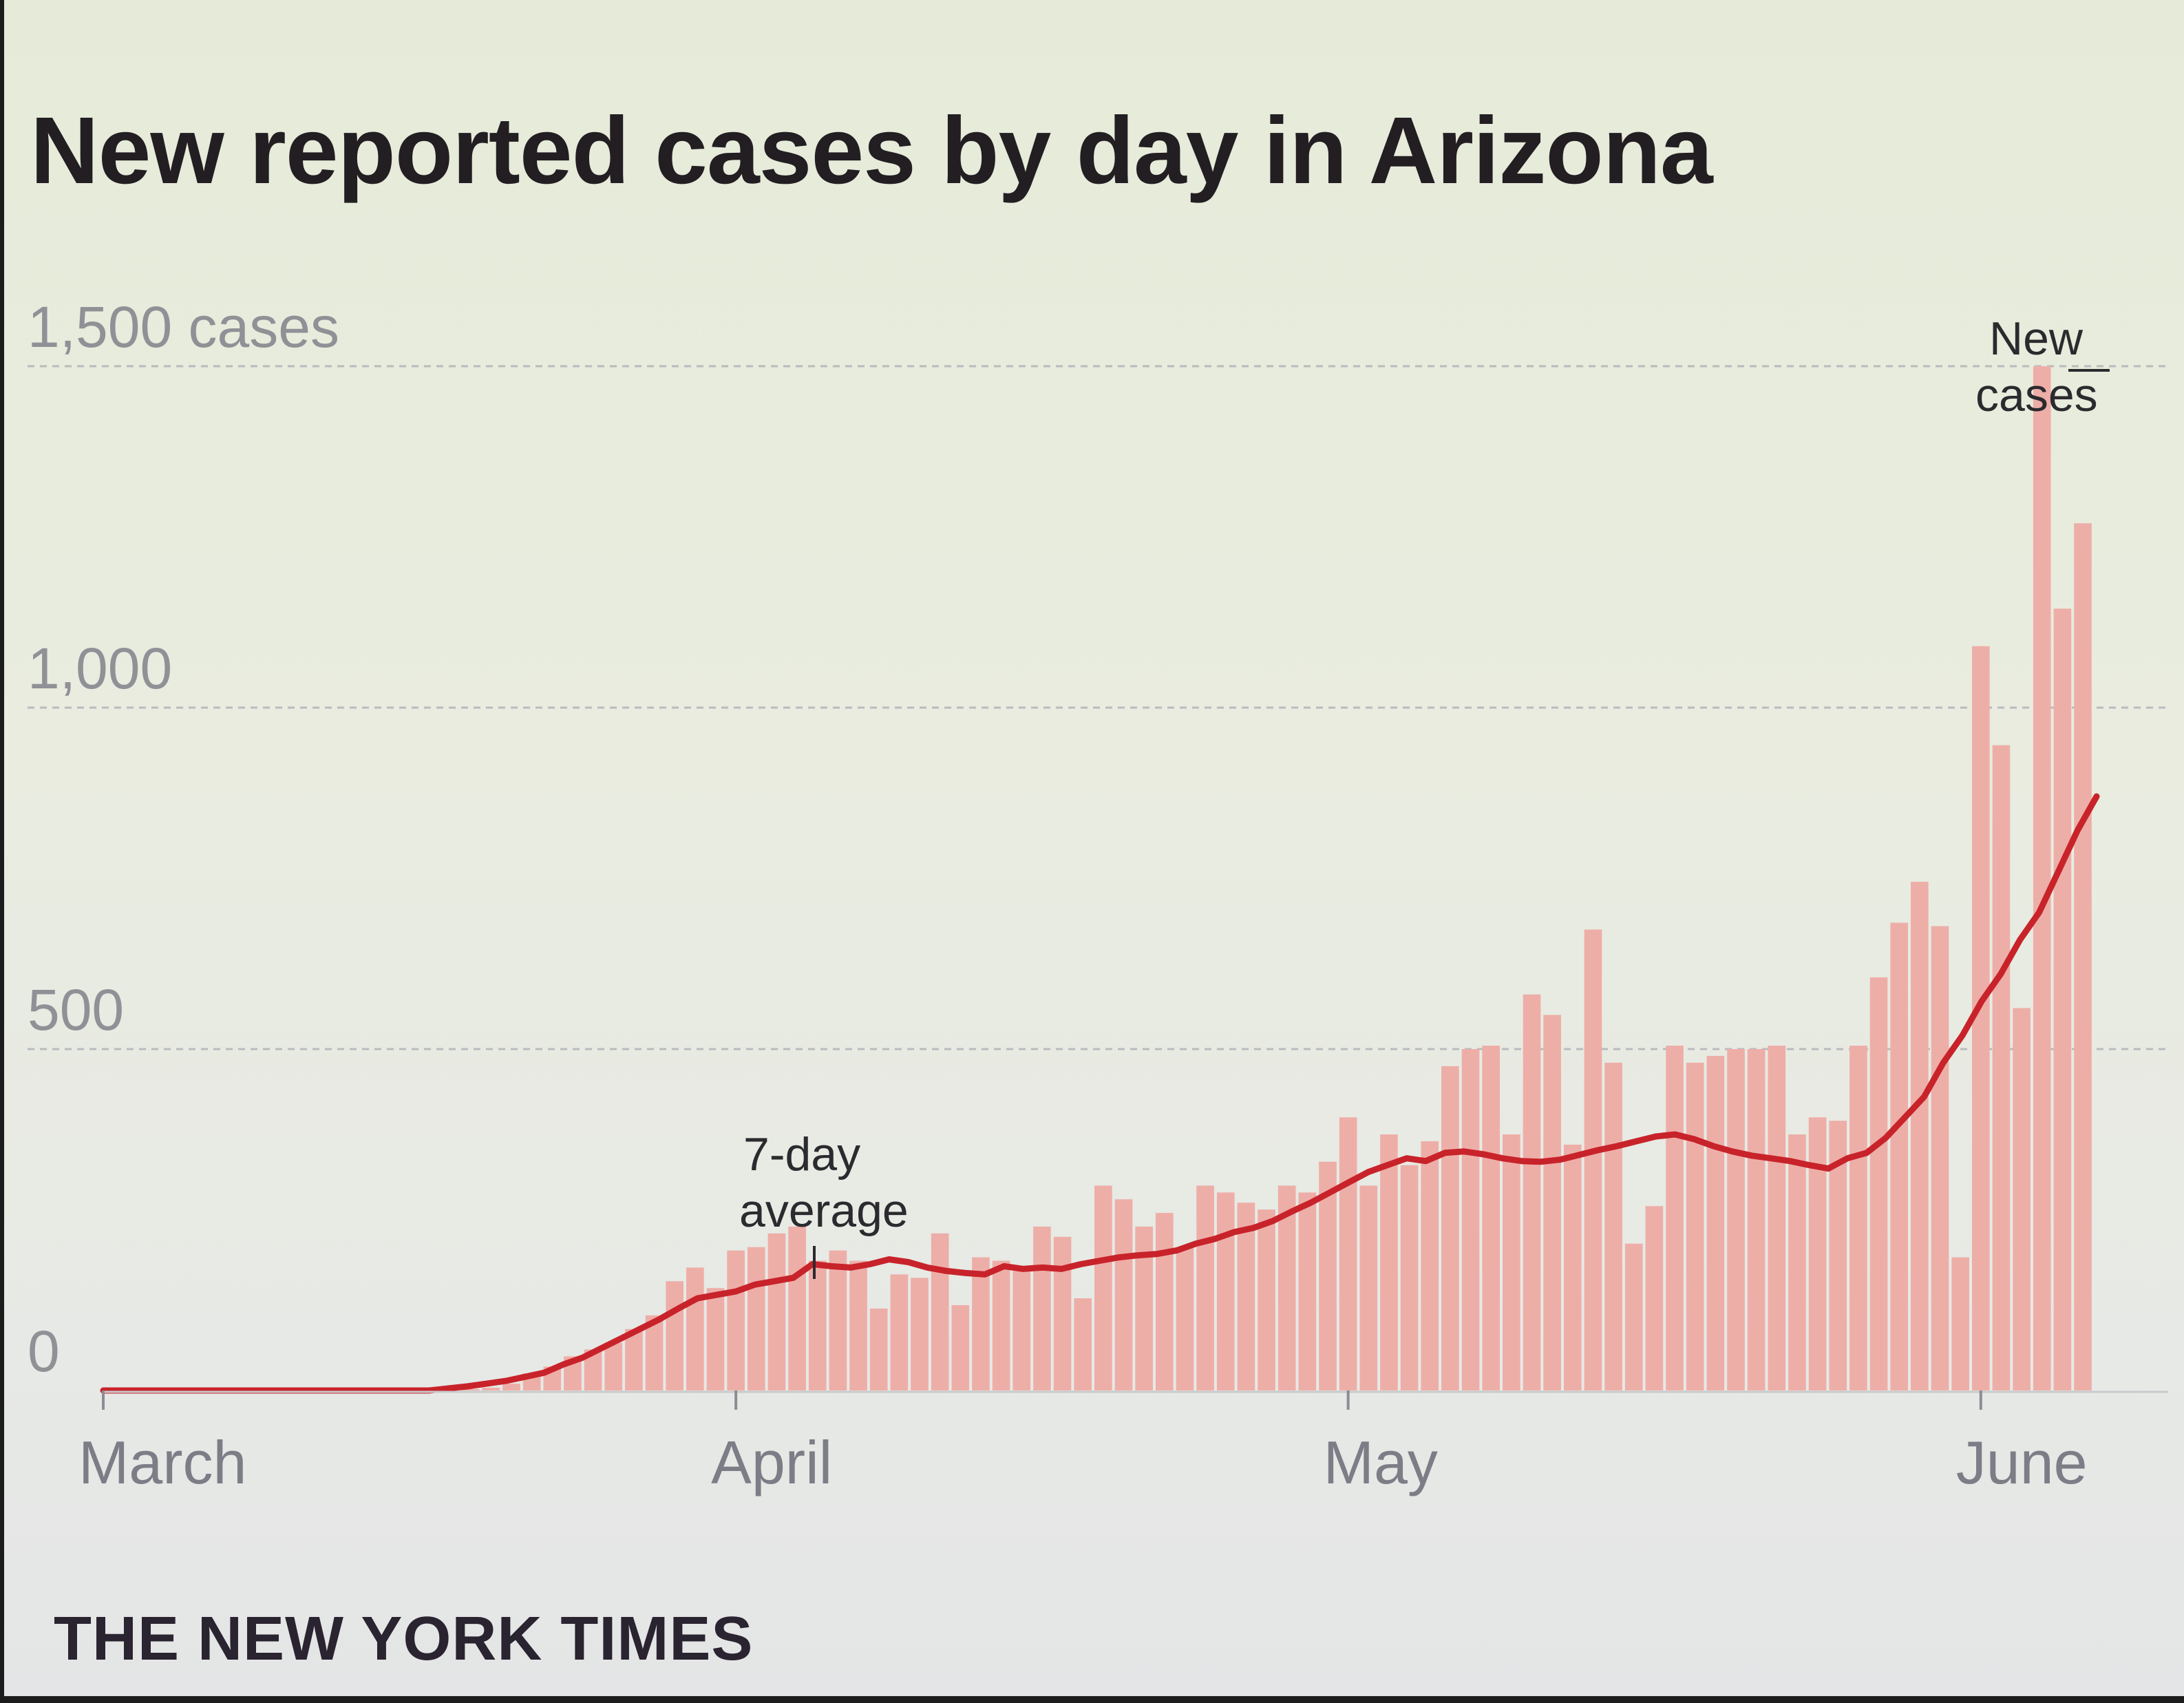  I want to click on annotation-new-cases-line-2: cases, so click(2036, 395).